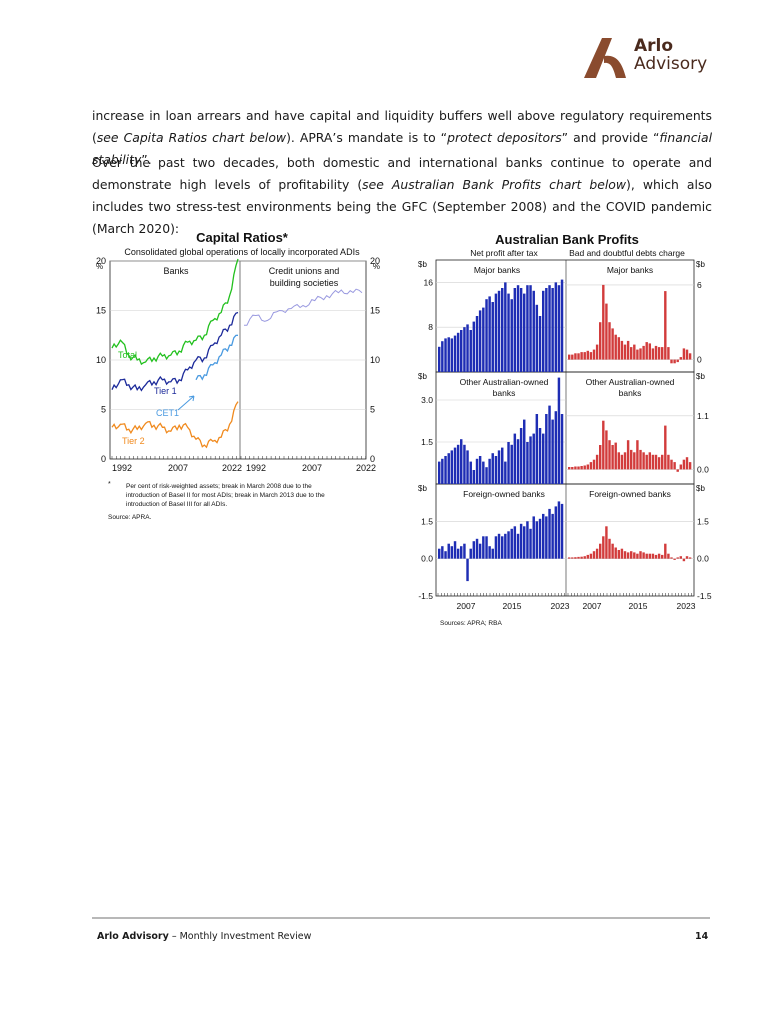  What do you see at coordinates (466, 606) in the screenshot?
I see `profits-xtick-left: 2007` at bounding box center [466, 606].